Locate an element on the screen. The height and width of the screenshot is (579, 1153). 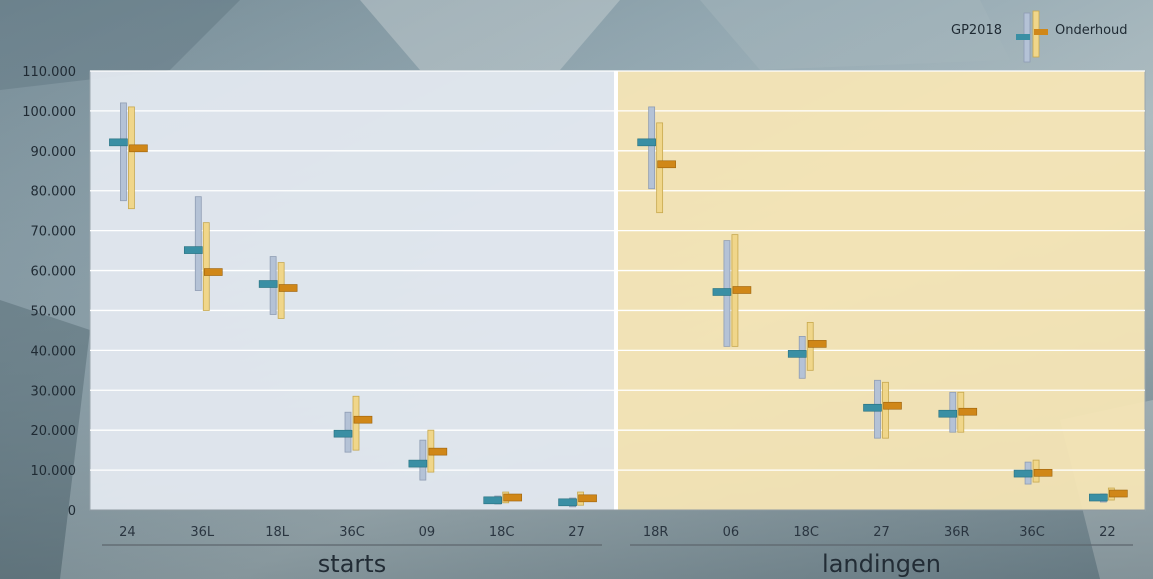
y-tick-label: 20.000 is located at coordinates (54, 431).